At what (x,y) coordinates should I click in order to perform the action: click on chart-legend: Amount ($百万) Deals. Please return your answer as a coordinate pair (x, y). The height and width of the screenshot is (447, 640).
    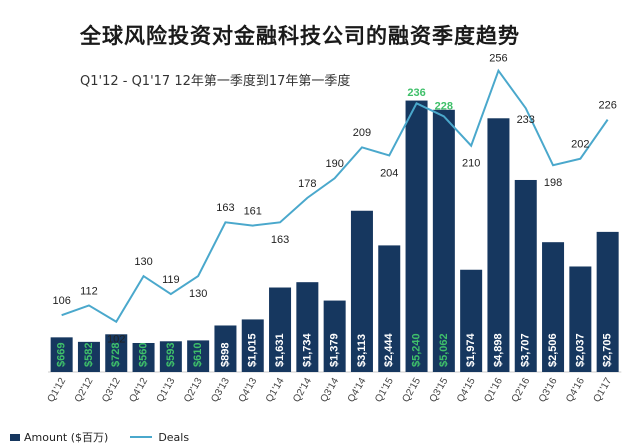
    Looking at the image, I should click on (99, 437).